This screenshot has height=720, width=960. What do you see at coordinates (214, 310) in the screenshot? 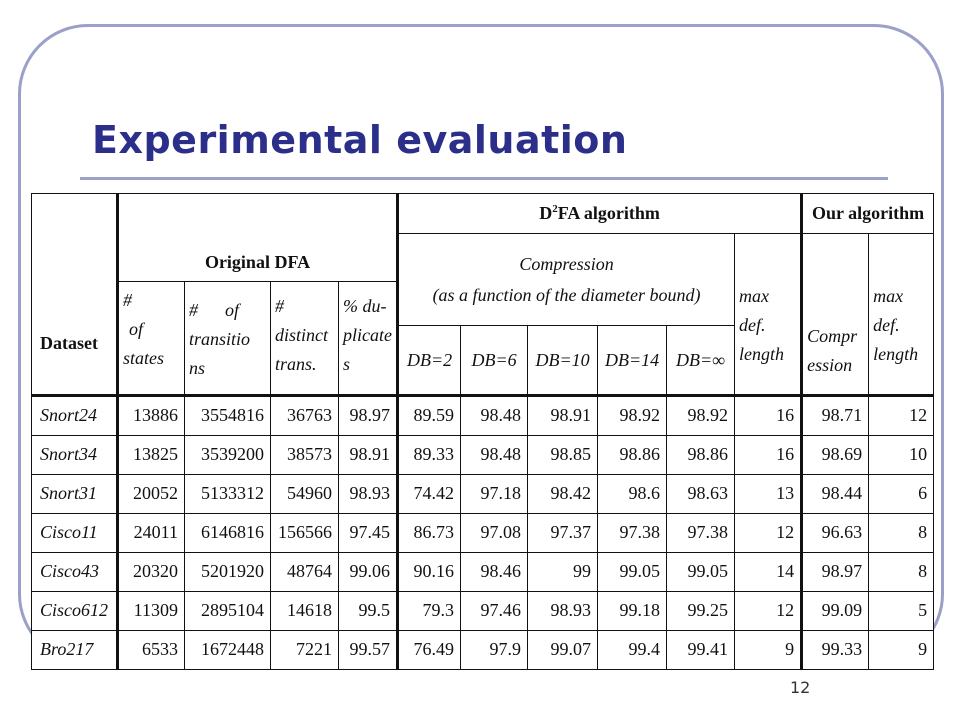
I see `transitions-line-1: # of` at bounding box center [214, 310].